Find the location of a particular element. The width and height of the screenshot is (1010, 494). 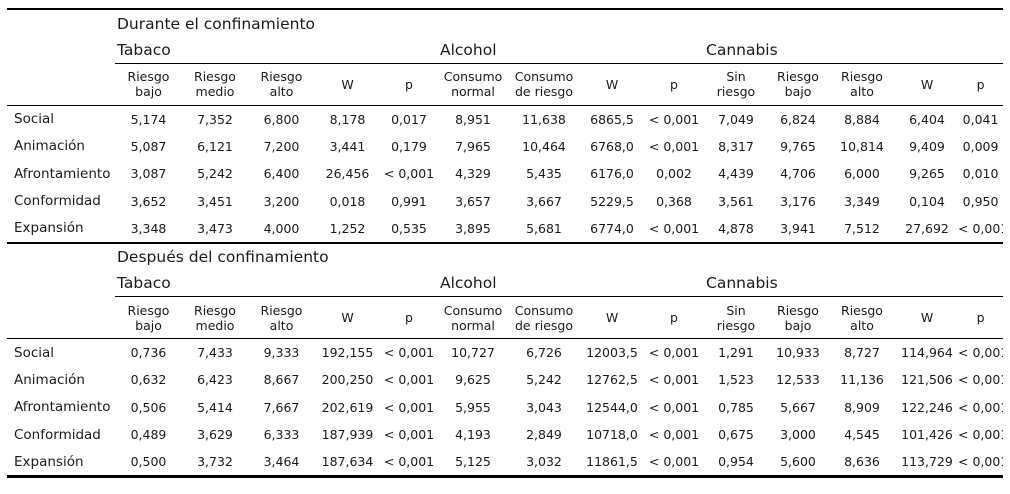

group-header-row: Tabaco Alcohol Cannabis is located at coordinates (505, 50).